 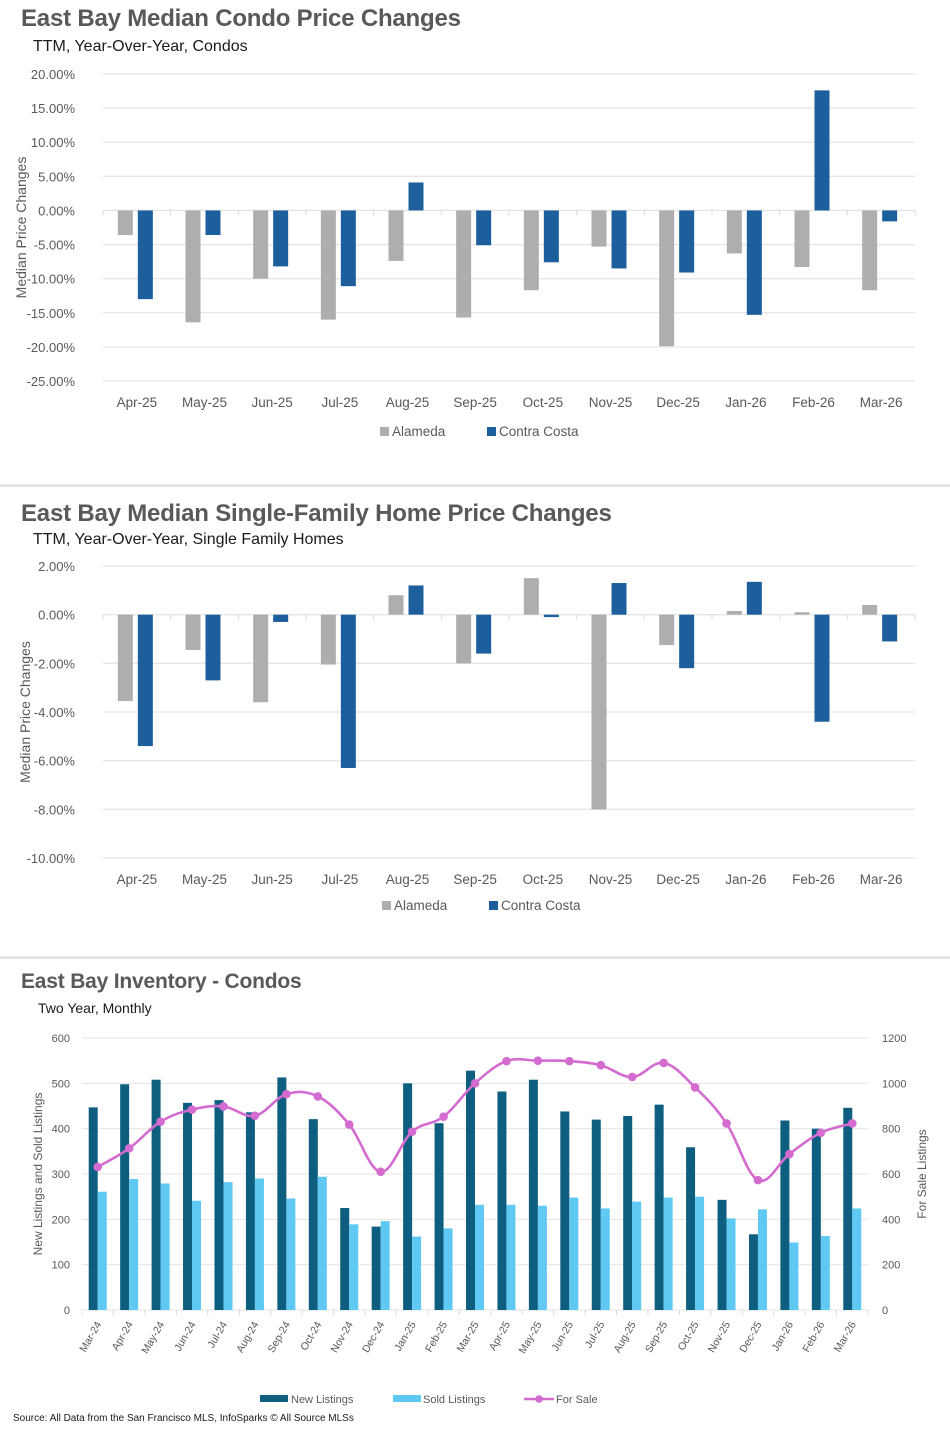 I want to click on x-tick-label: Nov-24, so click(x=342, y=1336).